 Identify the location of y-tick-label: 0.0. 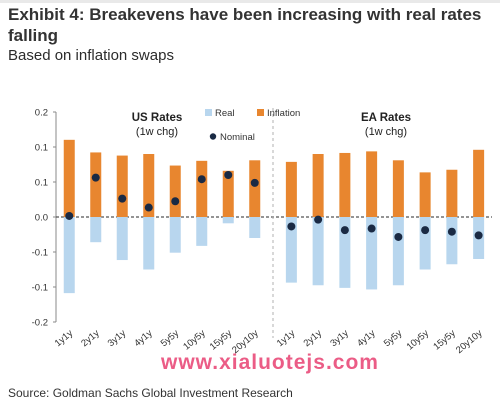
(41, 218).